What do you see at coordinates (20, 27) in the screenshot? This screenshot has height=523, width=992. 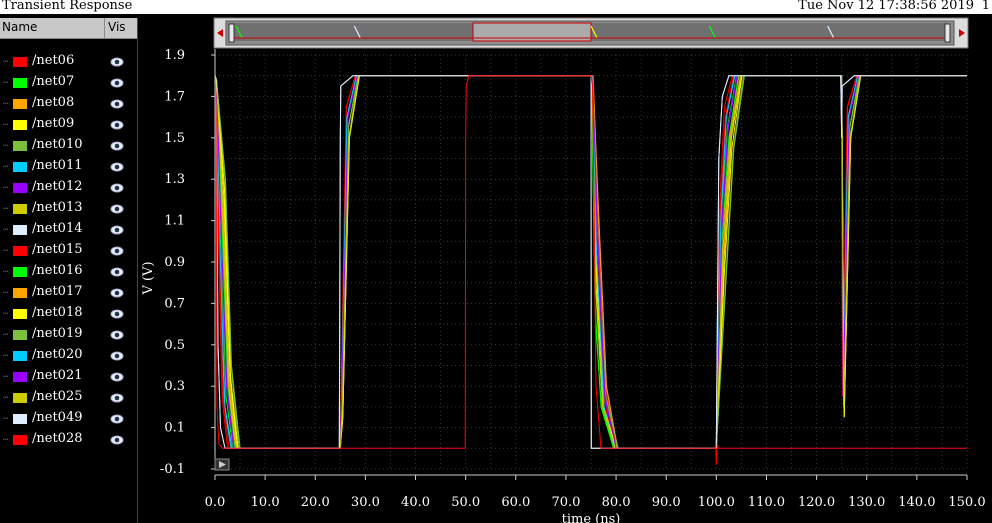 I see `name-column-header: Name` at bounding box center [20, 27].